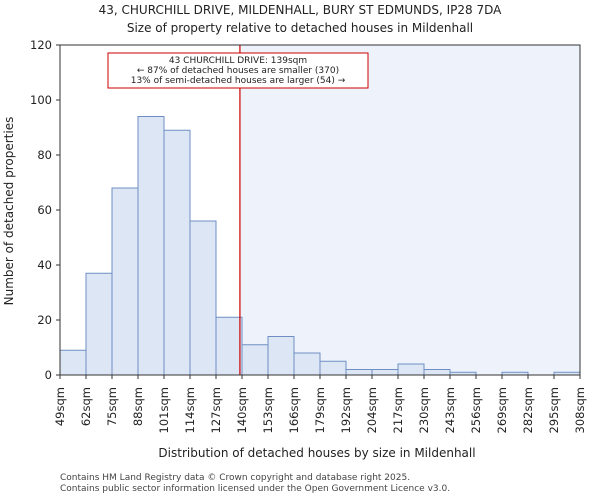 The height and width of the screenshot is (500, 600). Describe the element at coordinates (164, 410) in the screenshot. I see `x-tick-label: 101sqm` at that location.